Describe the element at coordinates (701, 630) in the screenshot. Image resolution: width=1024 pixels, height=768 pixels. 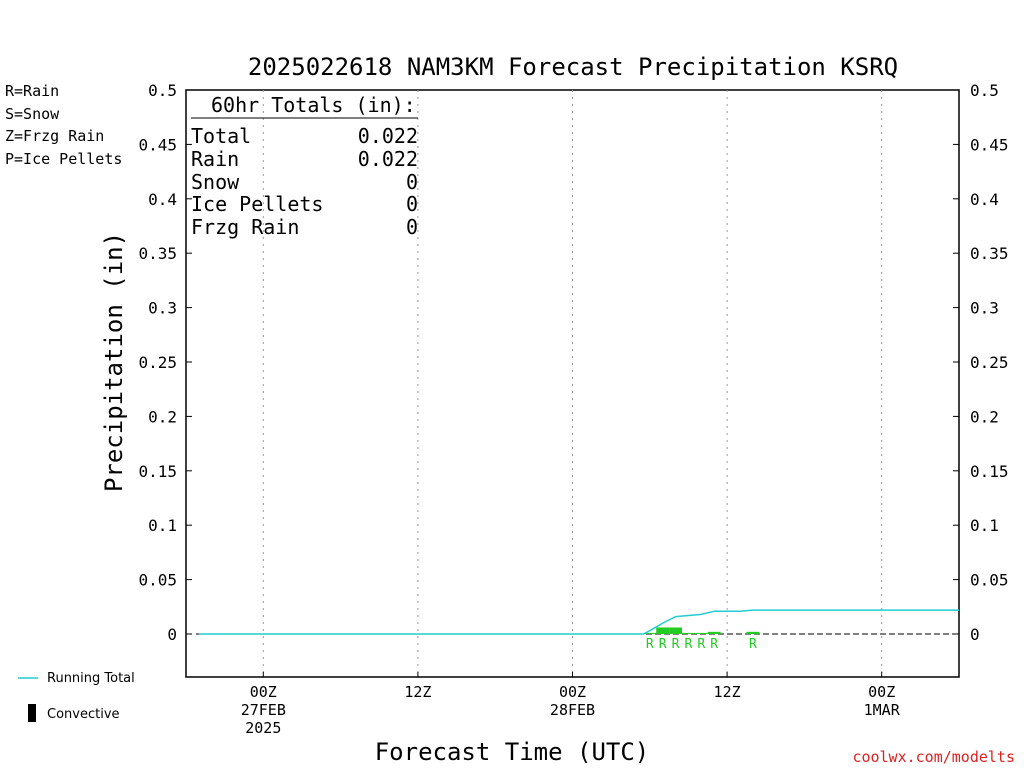
I see `rain-bars` at that location.